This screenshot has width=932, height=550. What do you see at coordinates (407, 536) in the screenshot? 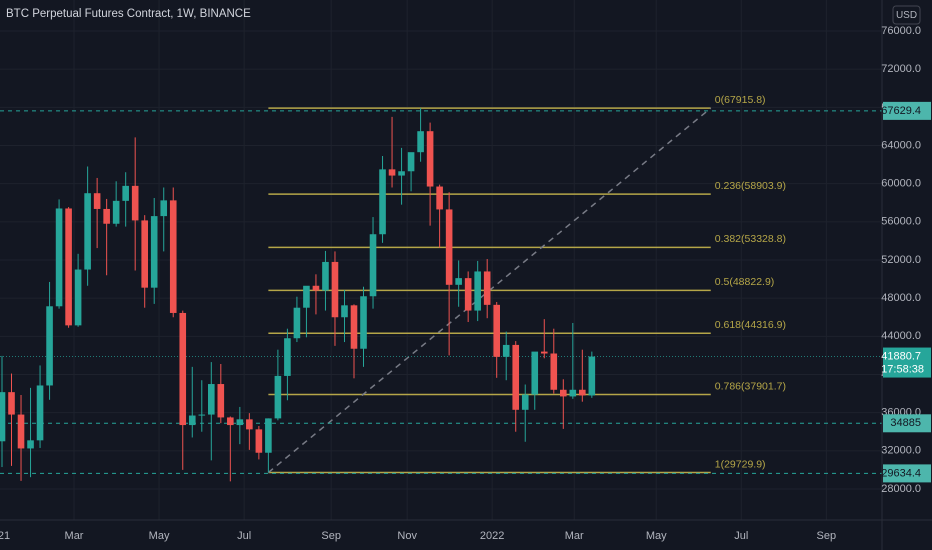
I see `x-tick-label: Nov` at bounding box center [407, 536].